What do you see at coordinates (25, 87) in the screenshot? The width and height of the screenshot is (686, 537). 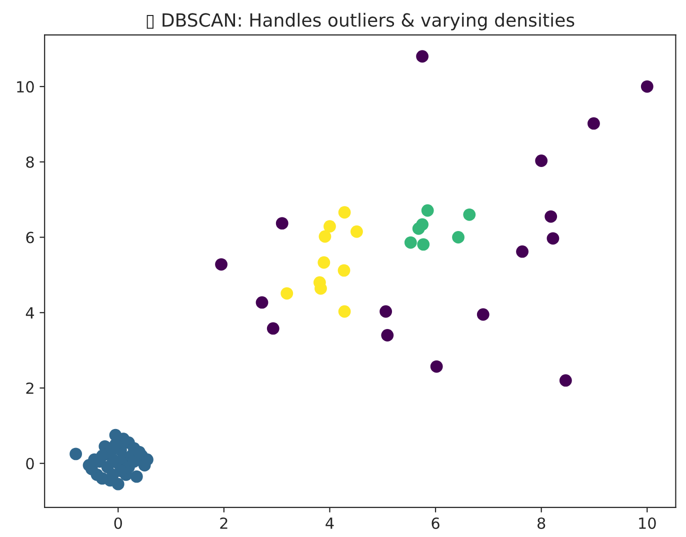 I see `y-tick-label: 10` at bounding box center [25, 87].